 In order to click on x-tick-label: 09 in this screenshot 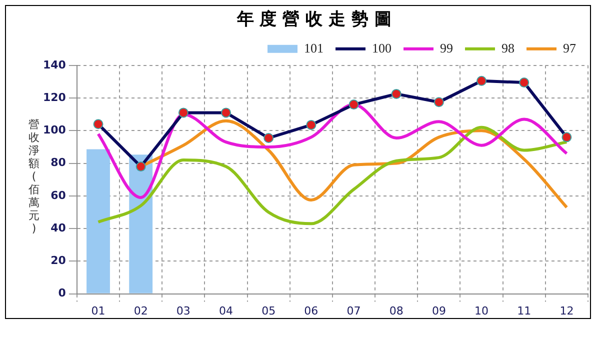, I will do `click(439, 311)`.